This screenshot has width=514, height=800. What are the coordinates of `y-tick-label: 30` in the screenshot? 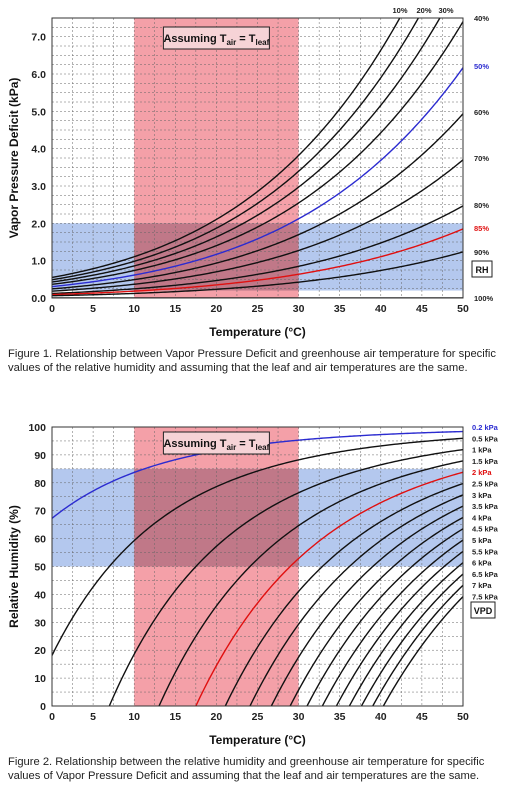 It's located at (40, 623).